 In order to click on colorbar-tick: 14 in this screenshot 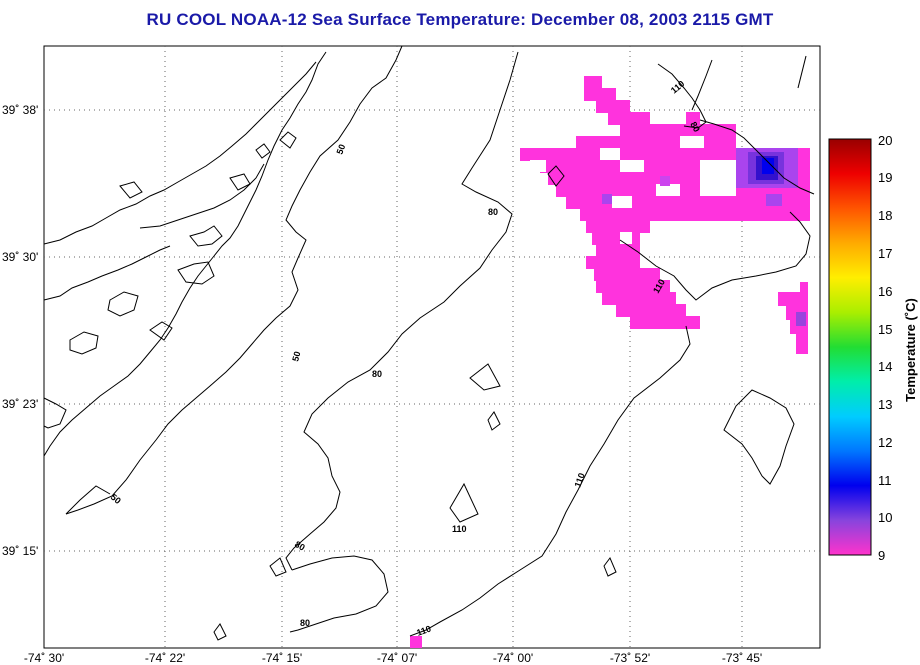, I will do `click(885, 366)`.